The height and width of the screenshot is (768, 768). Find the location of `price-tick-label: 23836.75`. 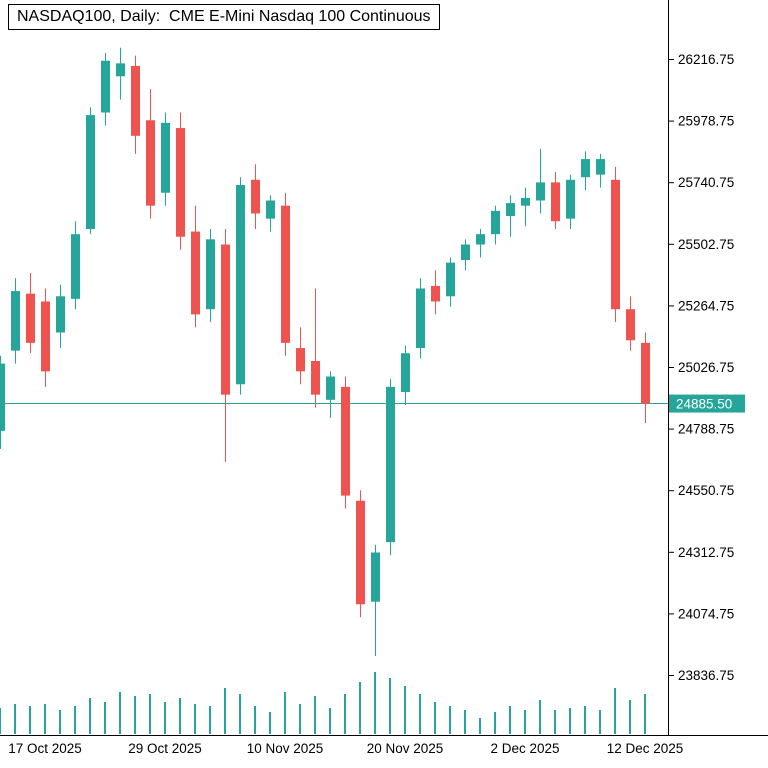

price-tick-label: 23836.75 is located at coordinates (706, 675).